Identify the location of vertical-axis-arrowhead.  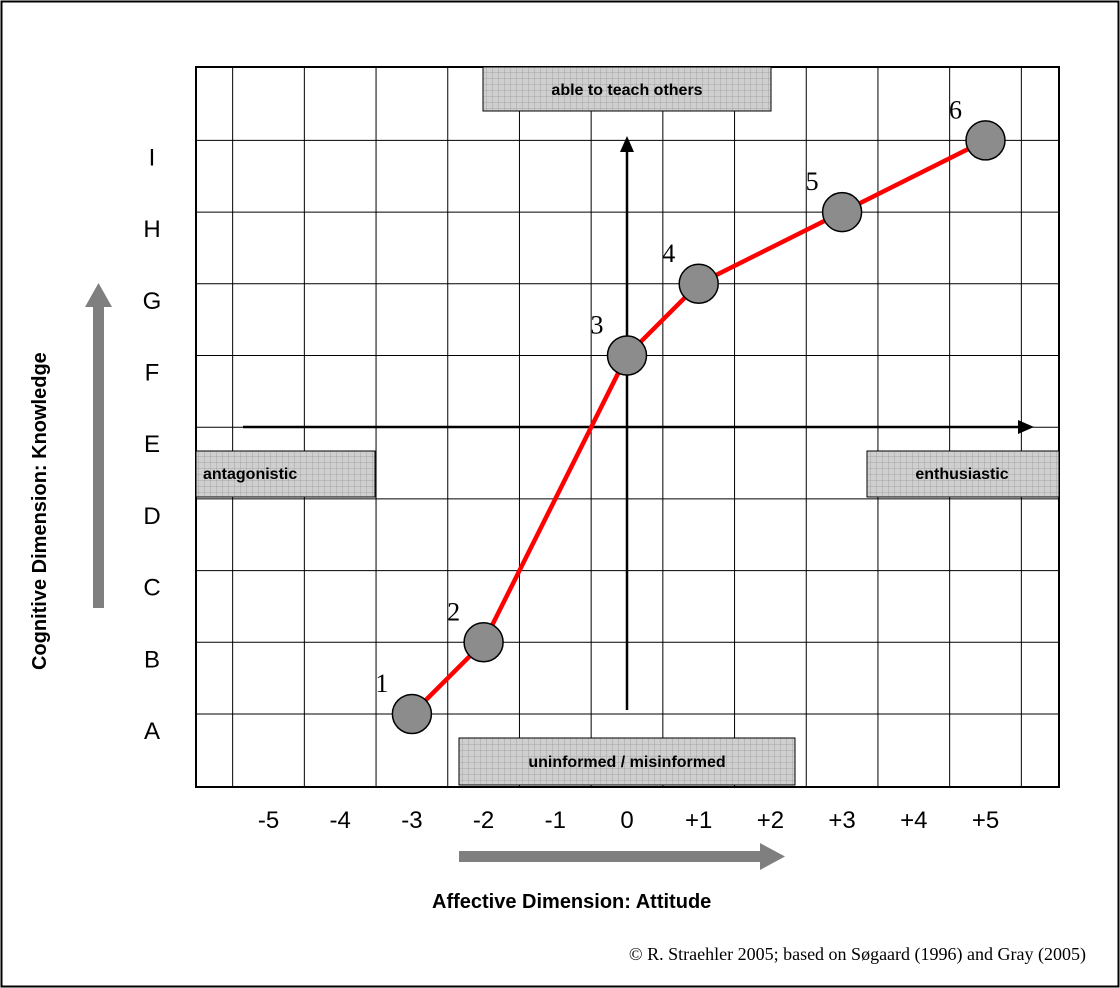
(627, 144).